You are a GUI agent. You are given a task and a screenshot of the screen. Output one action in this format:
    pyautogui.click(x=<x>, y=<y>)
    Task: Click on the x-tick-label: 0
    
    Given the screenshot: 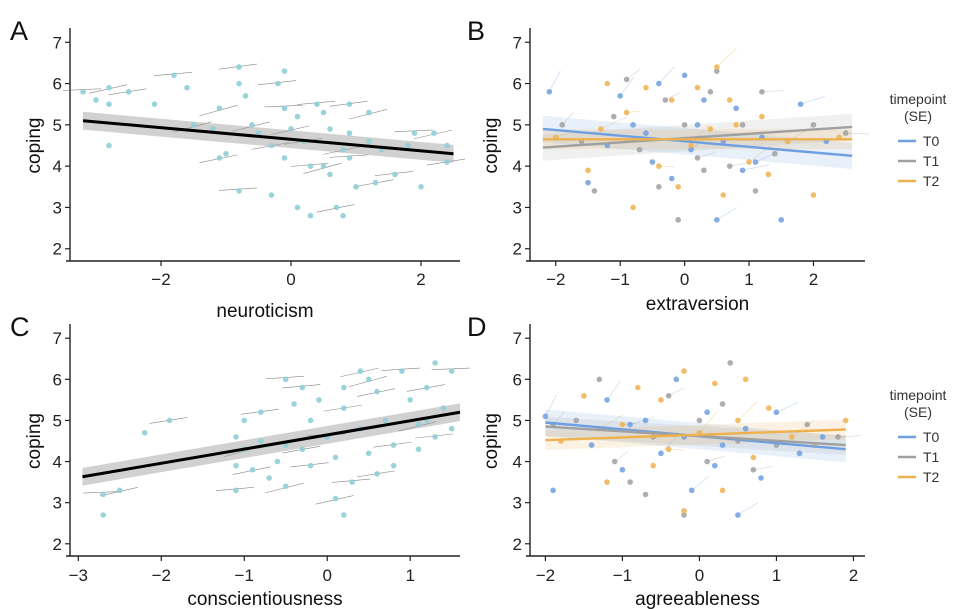 What is the action you would take?
    pyautogui.click(x=699, y=575)
    